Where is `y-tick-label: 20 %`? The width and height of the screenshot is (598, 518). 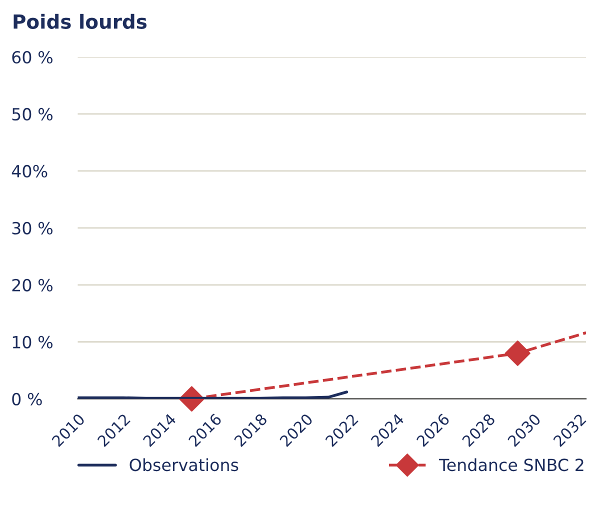
y-tick-label: 20 % is located at coordinates (32, 285).